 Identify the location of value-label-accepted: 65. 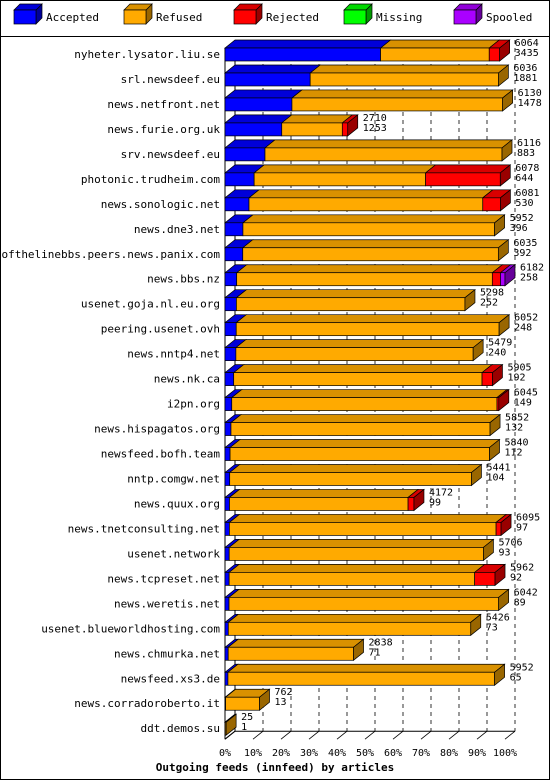
(516, 677).